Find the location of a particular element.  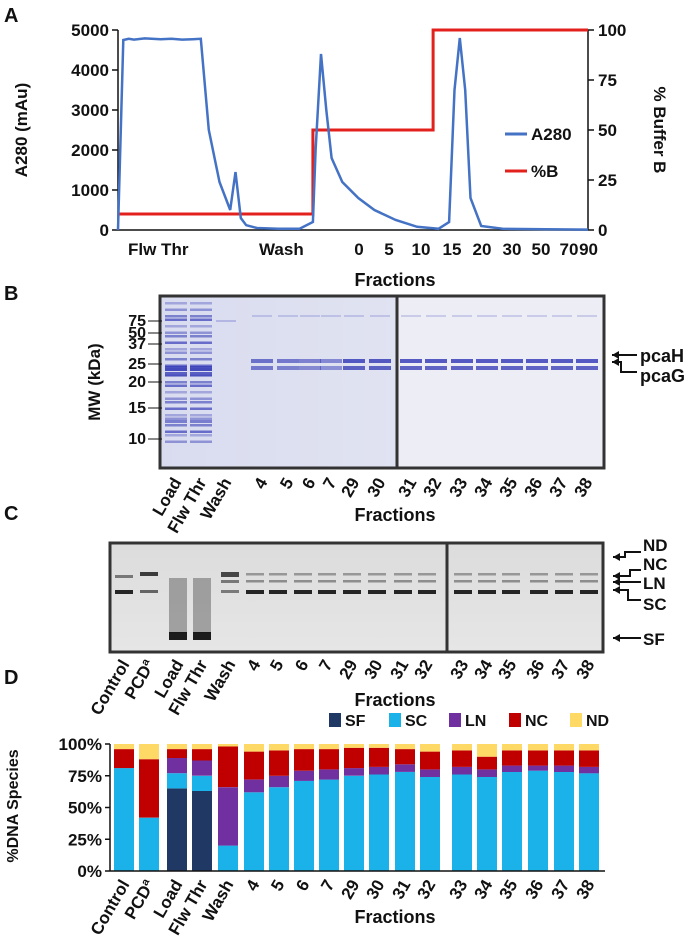

mw-label: 10 is located at coordinates (137, 439).